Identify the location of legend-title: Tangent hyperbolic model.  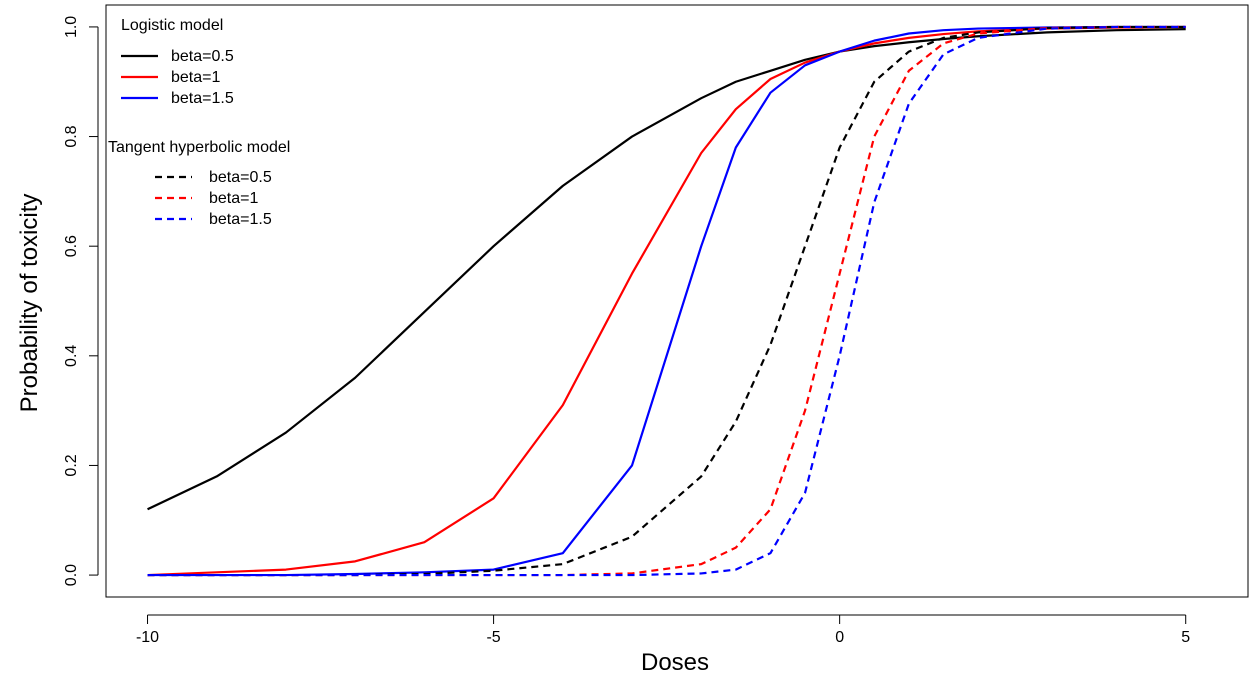
(199, 147).